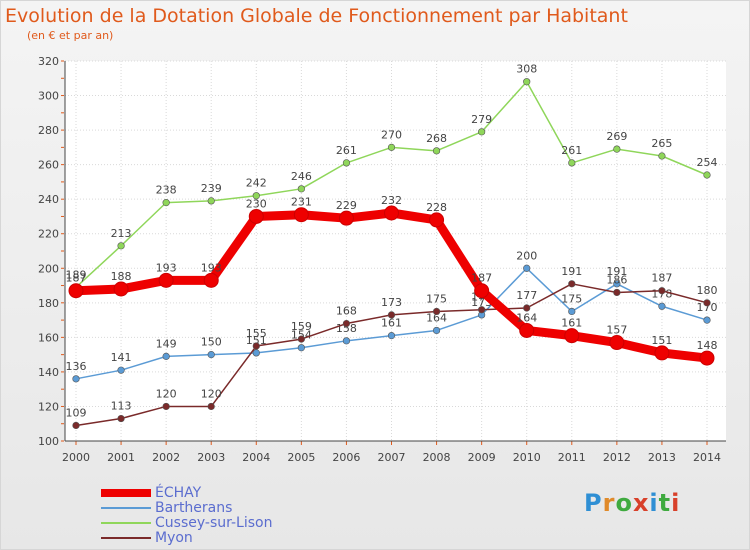 The height and width of the screenshot is (550, 750). What do you see at coordinates (661, 278) in the screenshot?
I see `data-label-myon: 187` at bounding box center [661, 278].